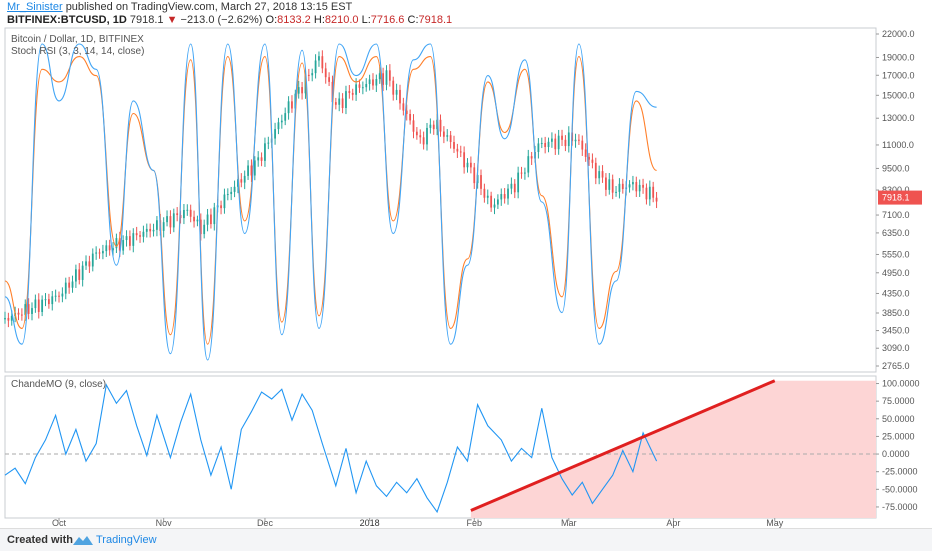 This screenshot has width=932, height=551. What do you see at coordinates (896, 198) in the screenshot?
I see `last-price-tag-label: 7918.1` at bounding box center [896, 198].